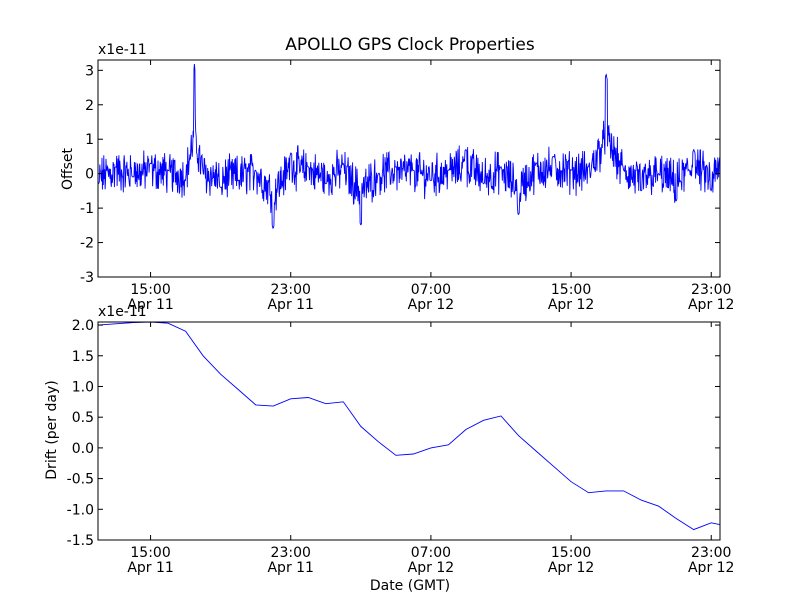 This screenshot has width=800, height=600. What do you see at coordinates (89, 71) in the screenshot?
I see `offset-y-tick-label: 3` at bounding box center [89, 71].